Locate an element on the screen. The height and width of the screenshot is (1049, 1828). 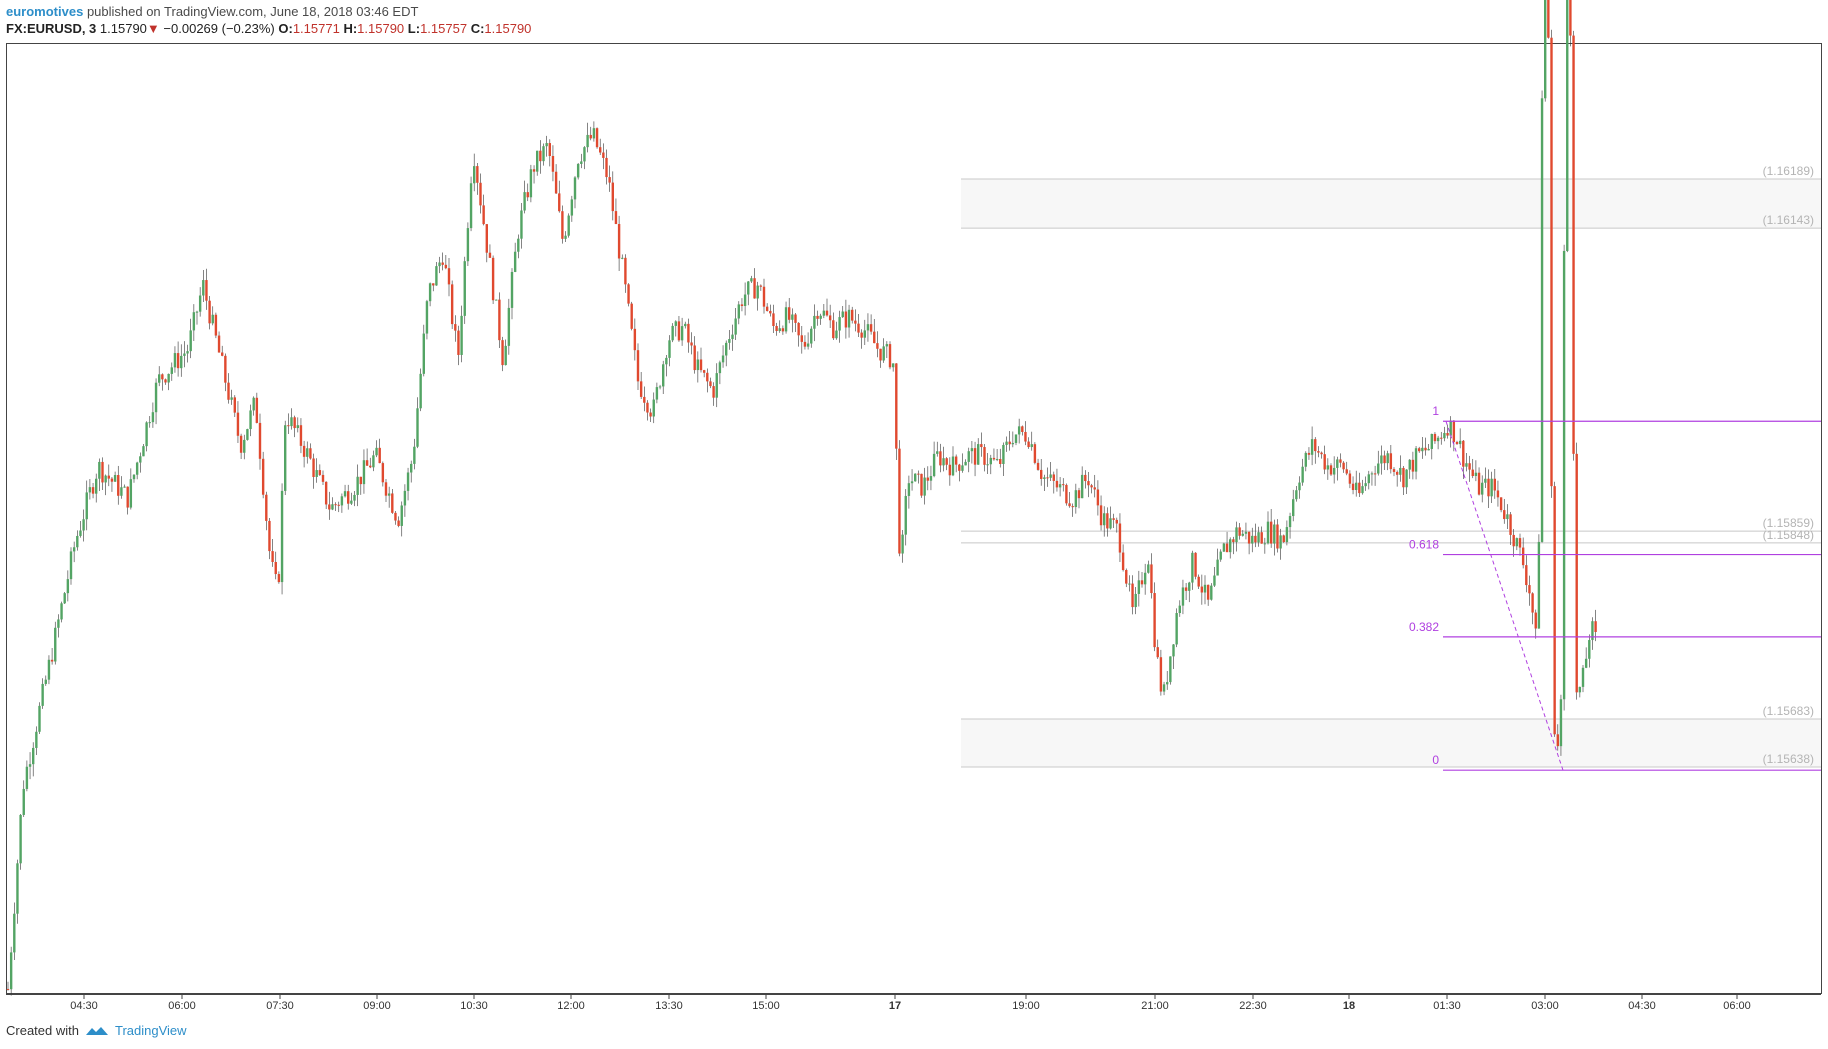
author-link: euromotives is located at coordinates (45, 11).